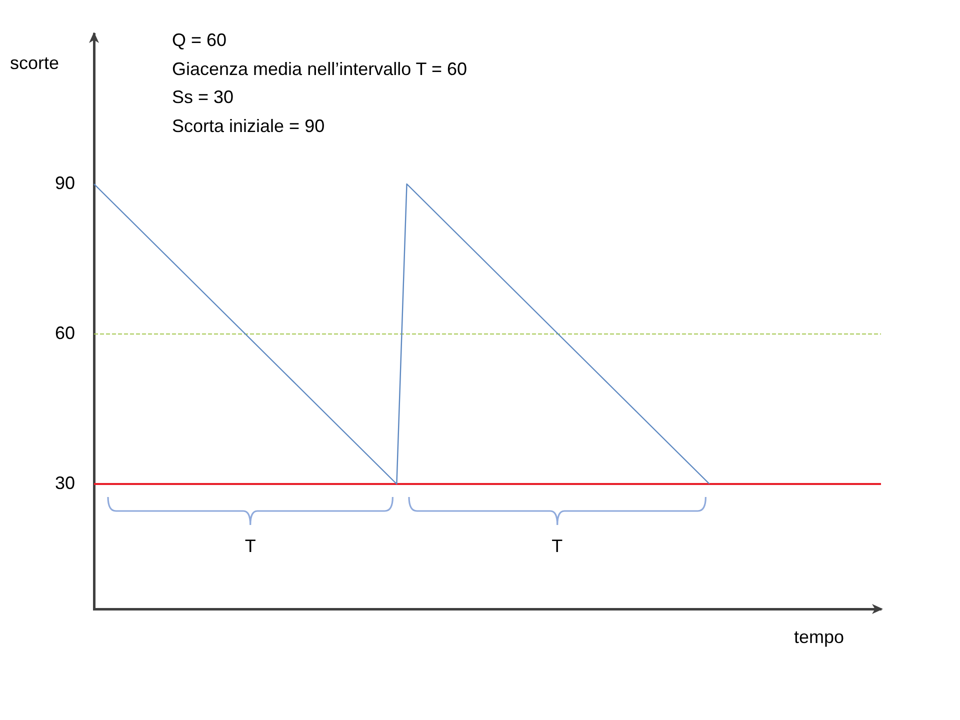  I want to click on y-tick-label: 60, so click(64, 332).